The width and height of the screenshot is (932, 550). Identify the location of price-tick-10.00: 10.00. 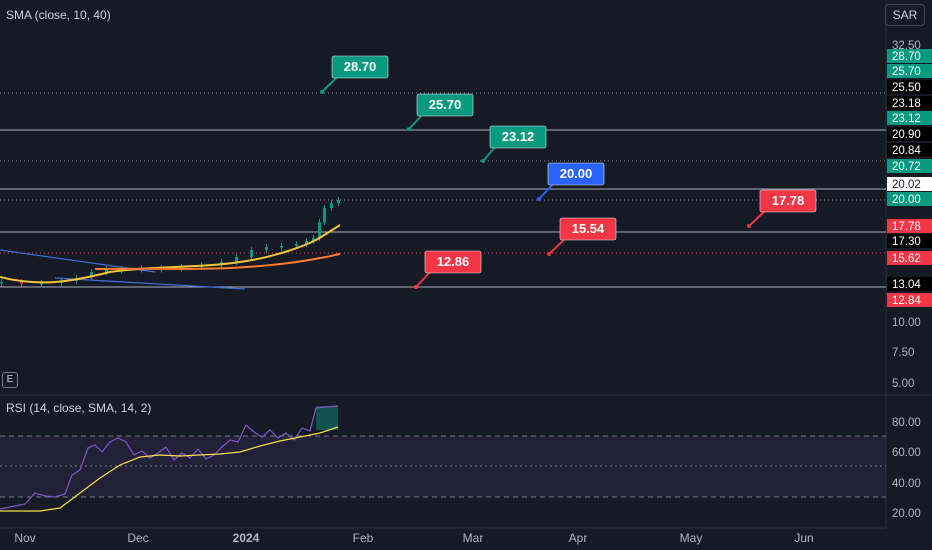
(906, 323).